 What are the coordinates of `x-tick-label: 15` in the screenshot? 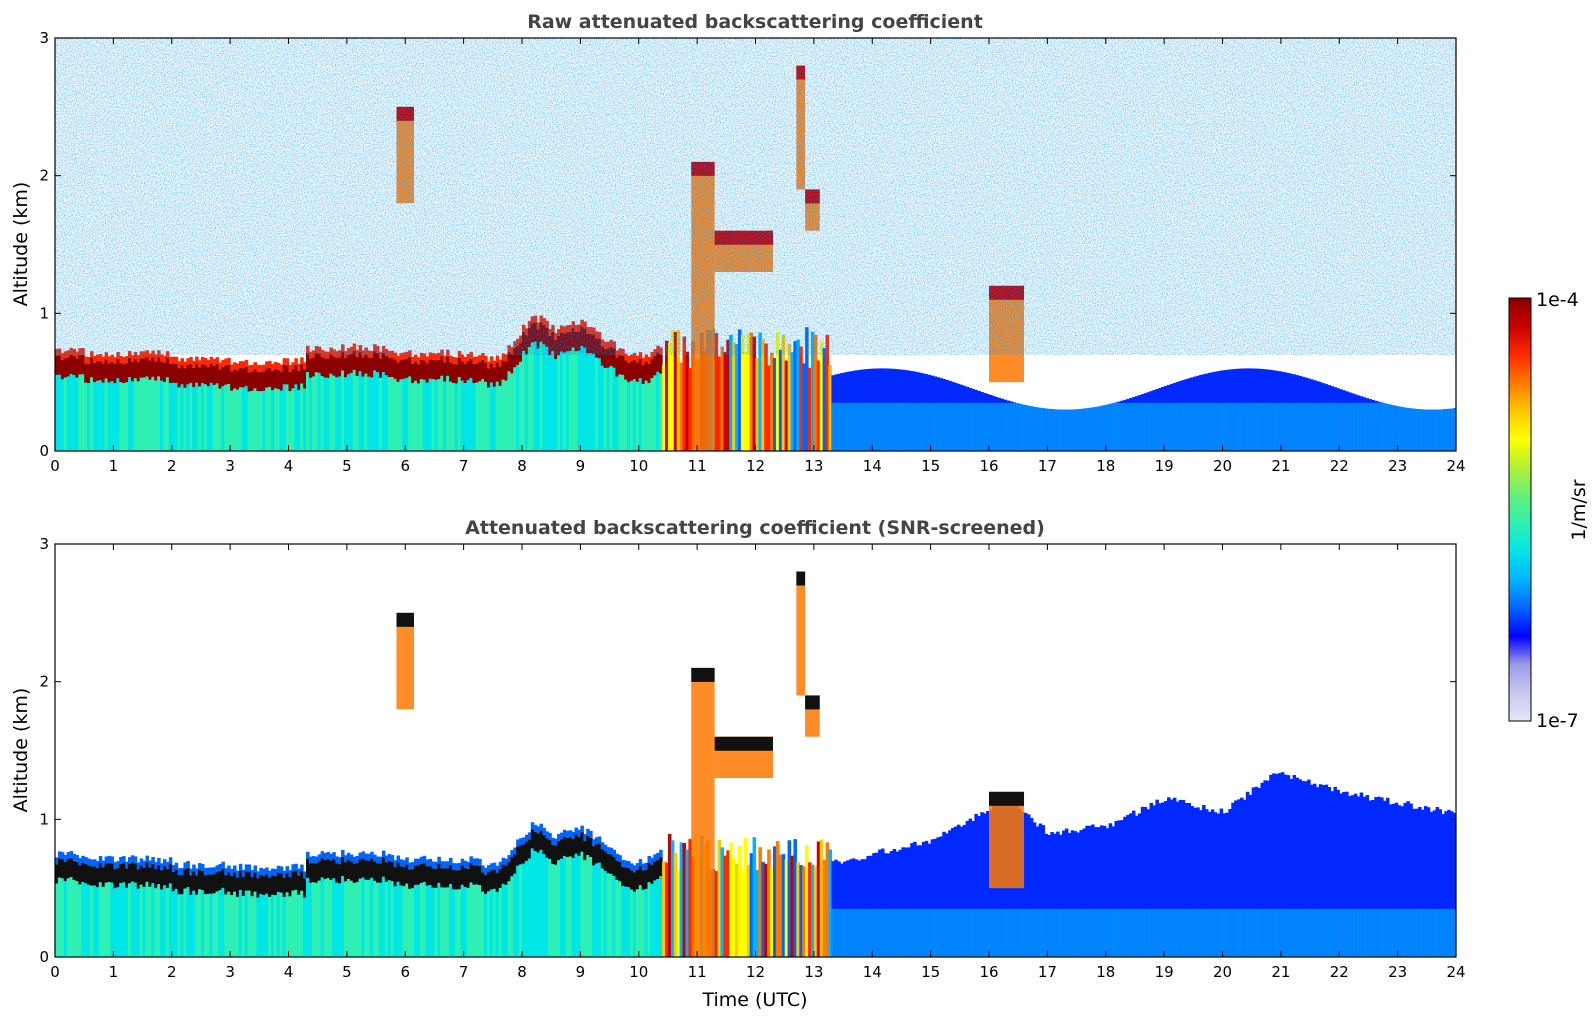 It's located at (930, 466).